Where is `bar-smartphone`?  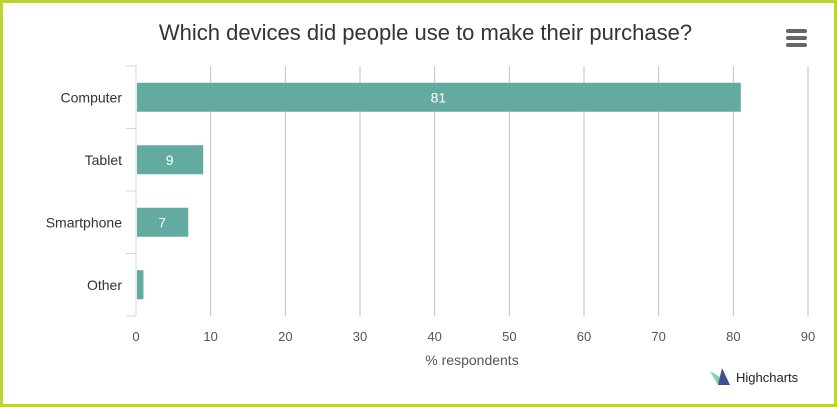
bar-smartphone is located at coordinates (163, 222).